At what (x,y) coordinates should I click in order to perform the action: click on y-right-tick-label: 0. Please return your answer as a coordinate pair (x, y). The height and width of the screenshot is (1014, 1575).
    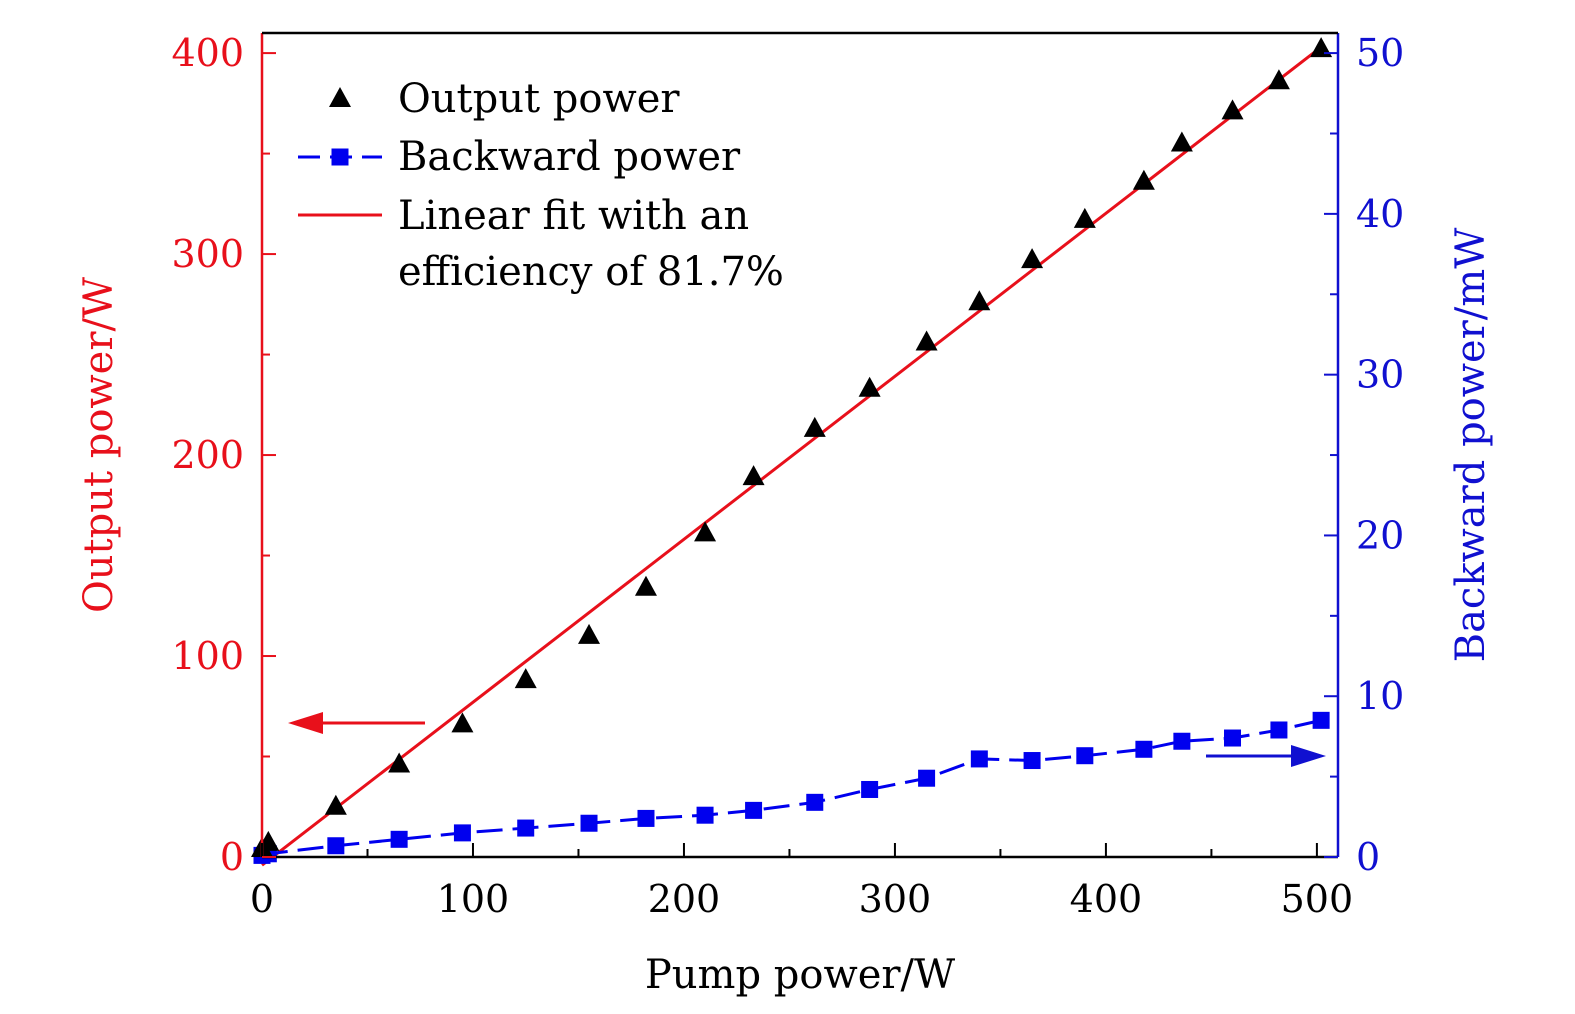
    Looking at the image, I should click on (1368, 857).